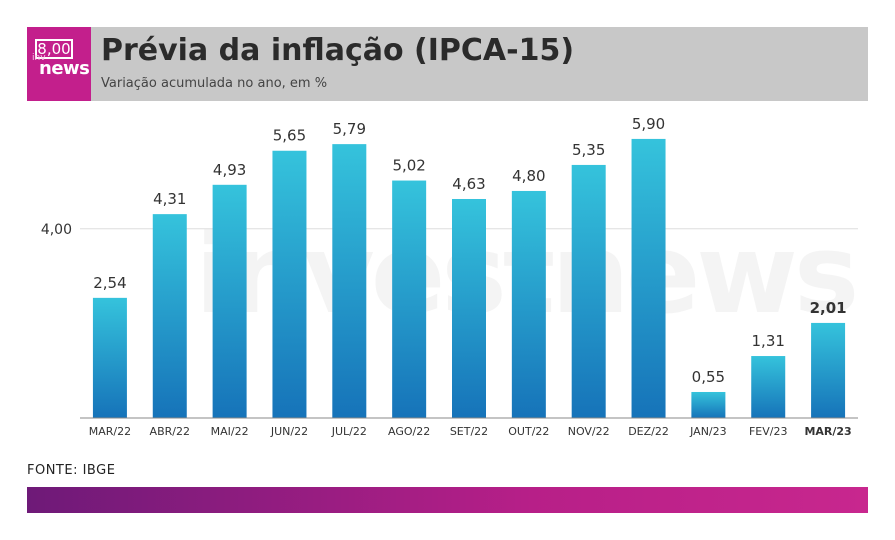  I want to click on value-label: 0,55, so click(708, 377).